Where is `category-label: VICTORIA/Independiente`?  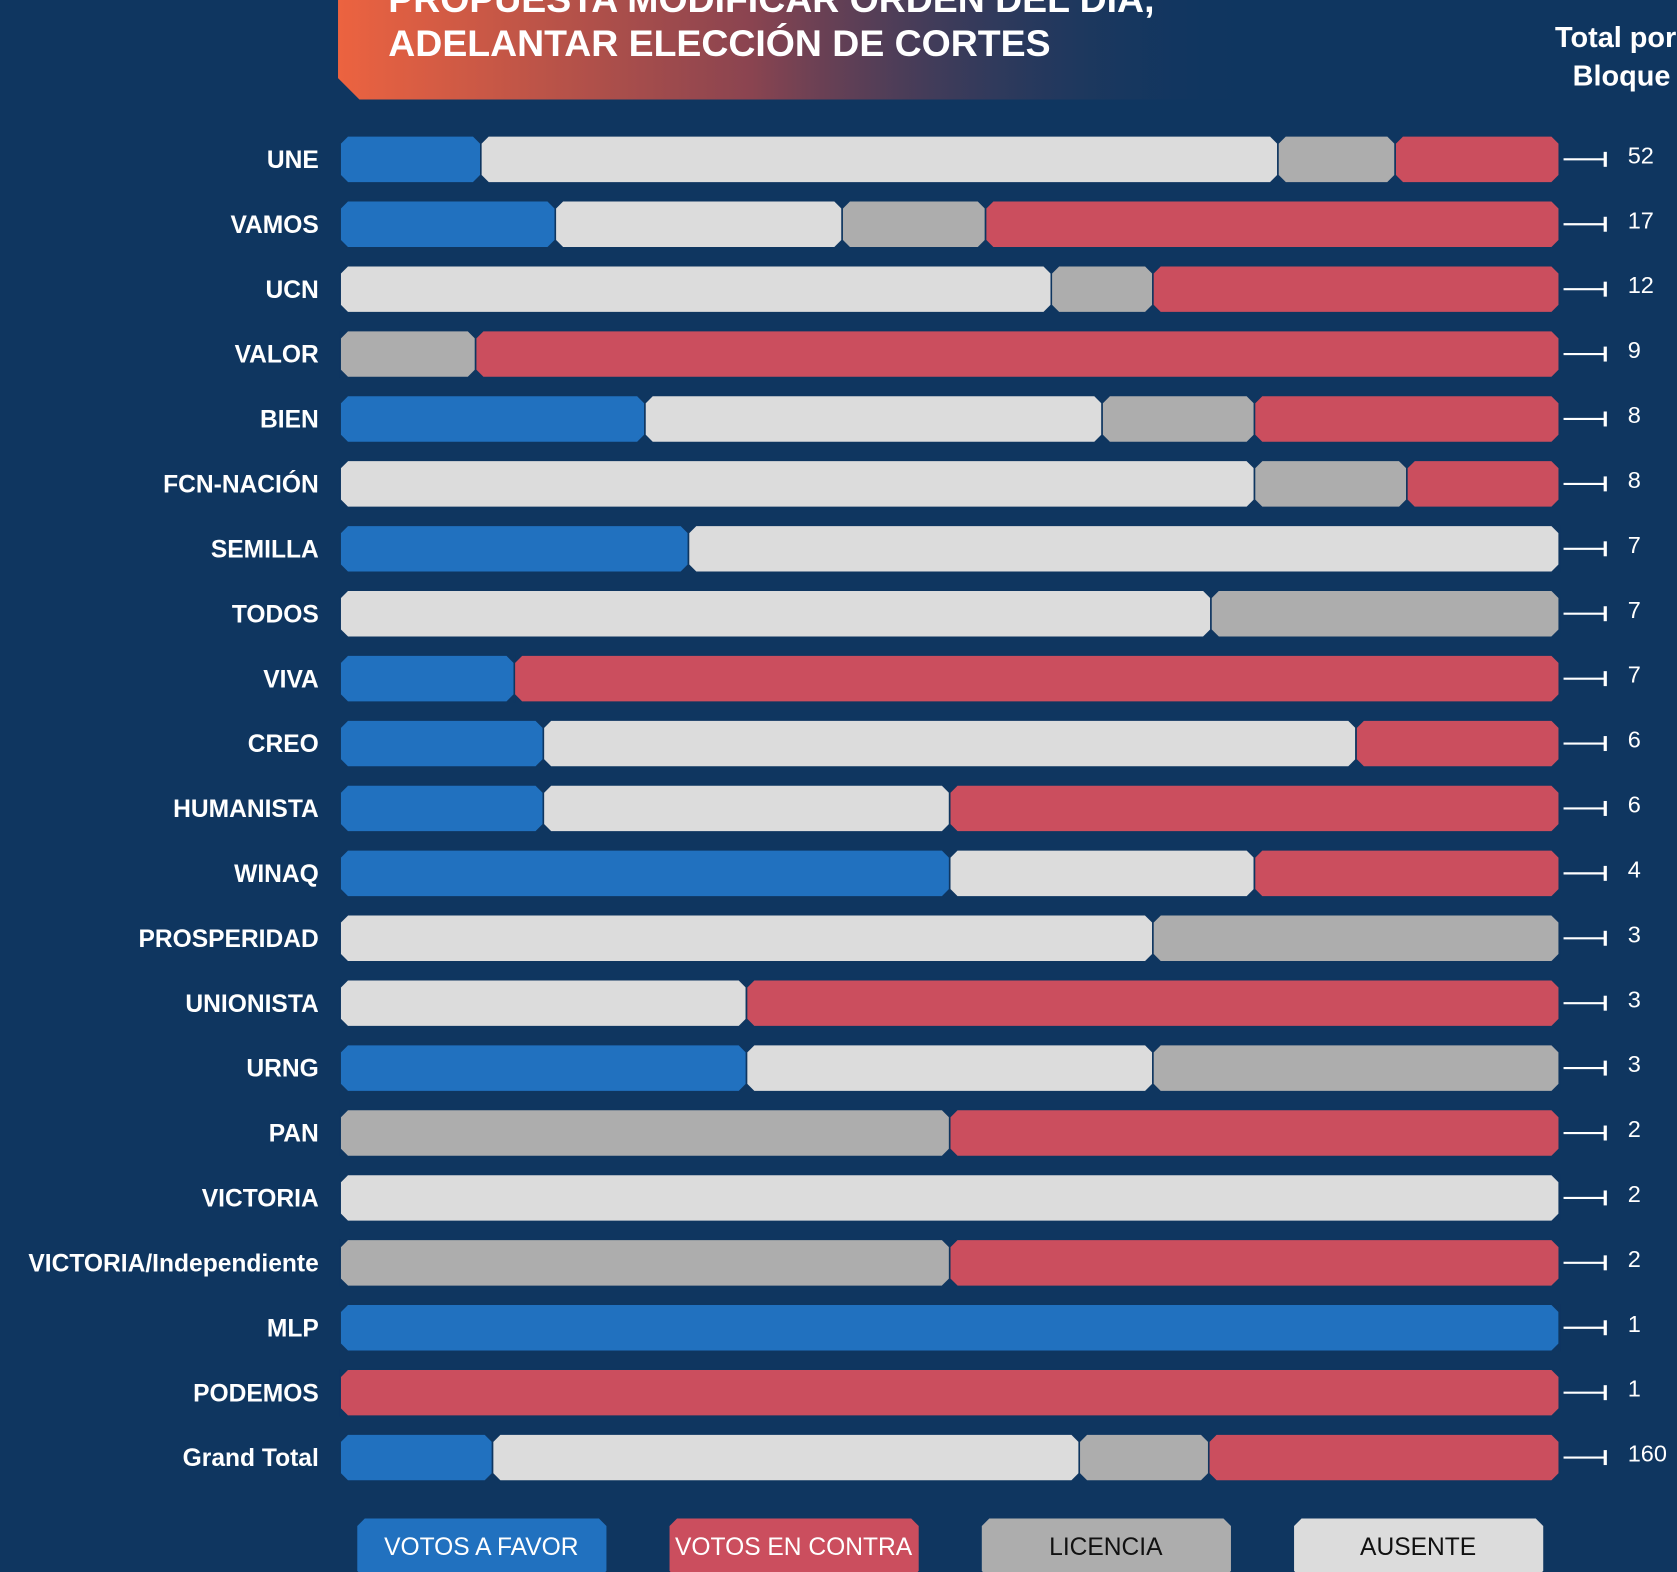
category-label: VICTORIA/Independiente is located at coordinates (173, 1263).